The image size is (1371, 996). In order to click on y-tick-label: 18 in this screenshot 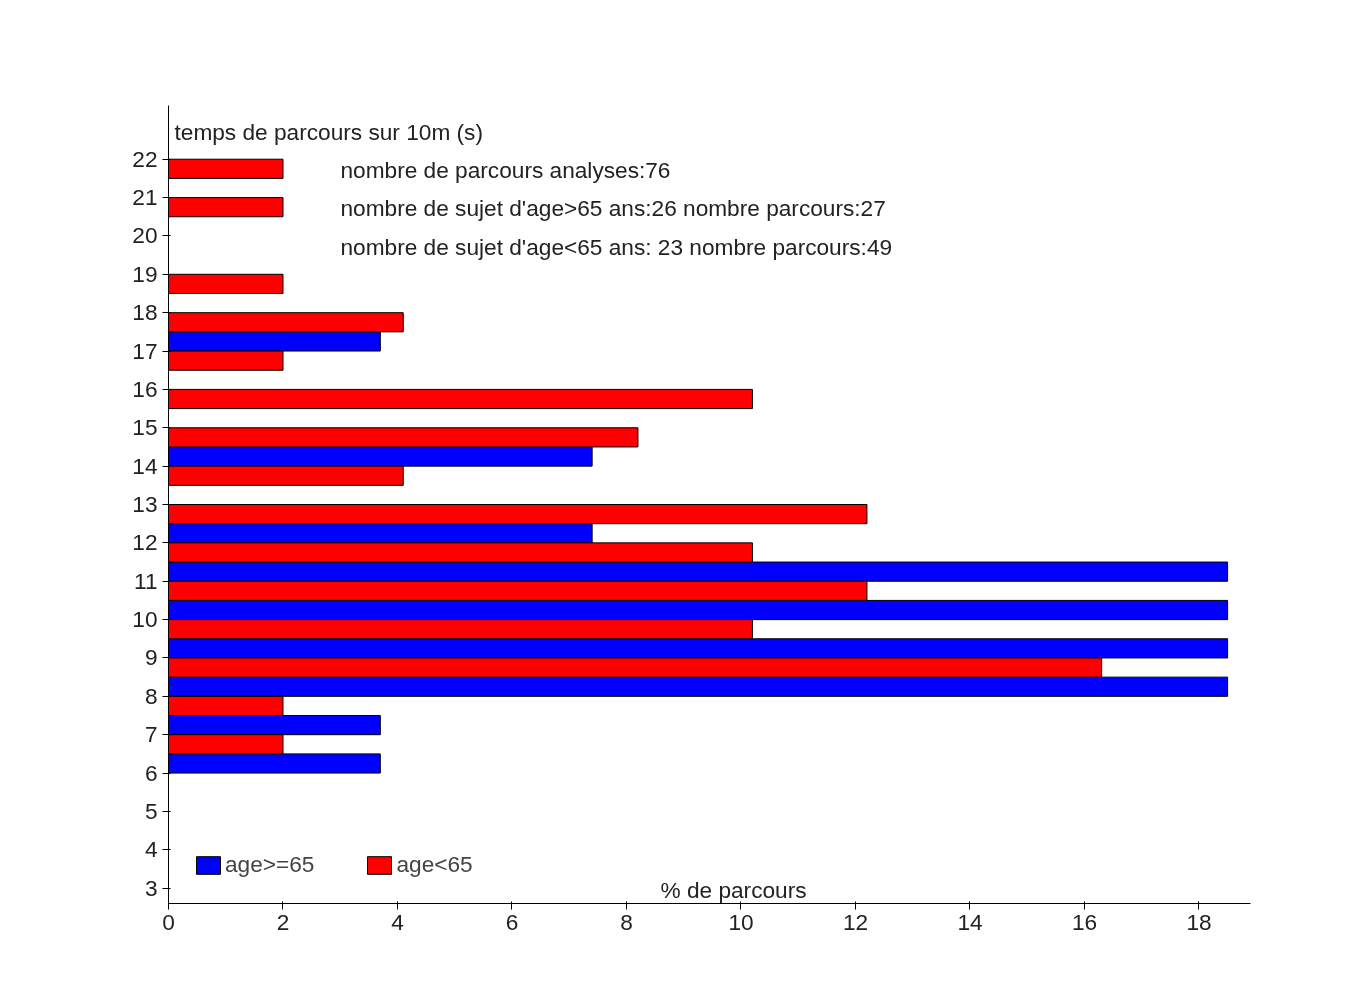, I will do `click(145, 312)`.